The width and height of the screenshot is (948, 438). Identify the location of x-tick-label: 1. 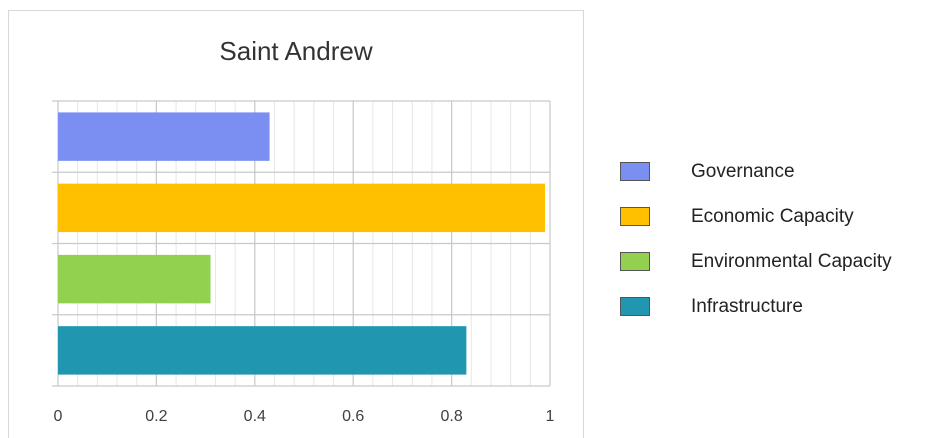
(550, 416).